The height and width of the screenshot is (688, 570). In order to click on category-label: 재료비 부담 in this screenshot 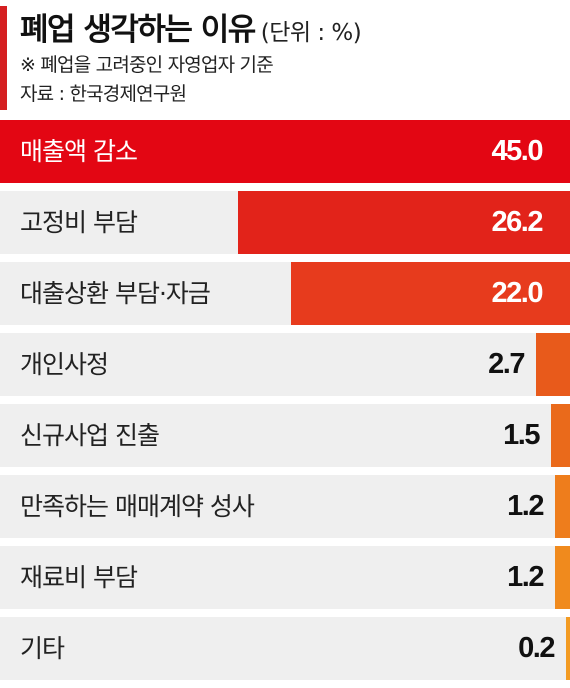, I will do `click(79, 577)`.